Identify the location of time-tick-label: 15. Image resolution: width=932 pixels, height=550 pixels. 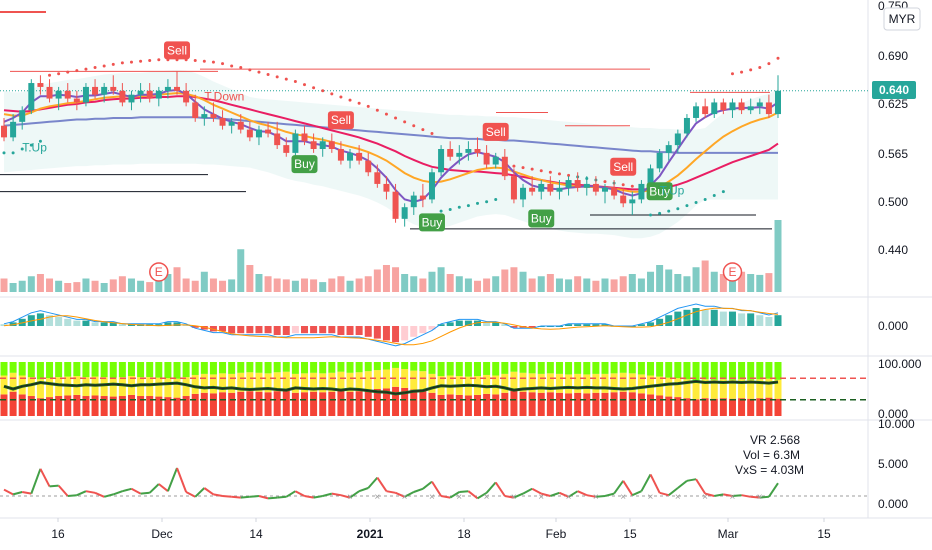
(824, 534).